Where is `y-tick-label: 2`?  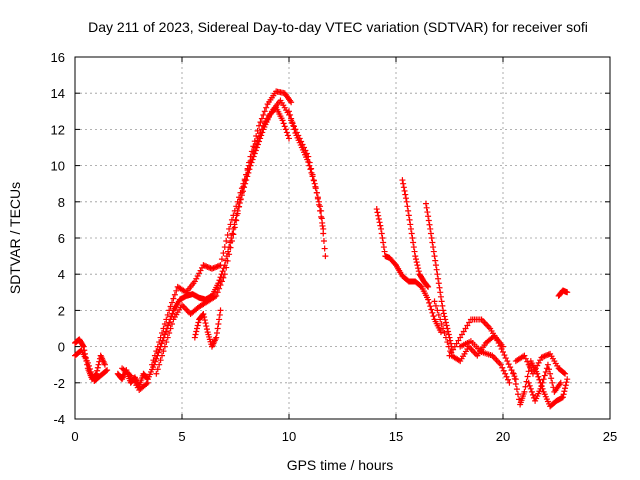
y-tick-label: 2 is located at coordinates (61, 310).